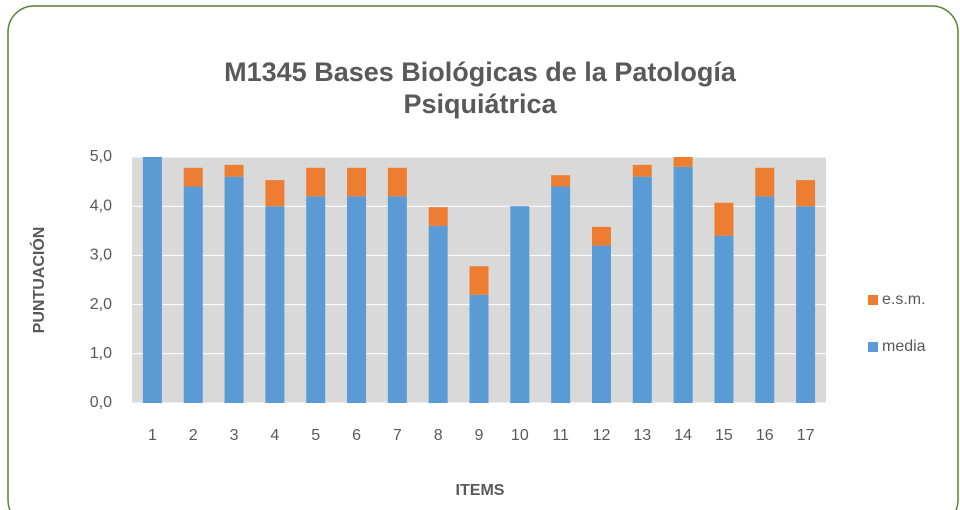 The height and width of the screenshot is (510, 960). Describe the element at coordinates (765, 435) in the screenshot. I see `x-tick-label: 16` at that location.